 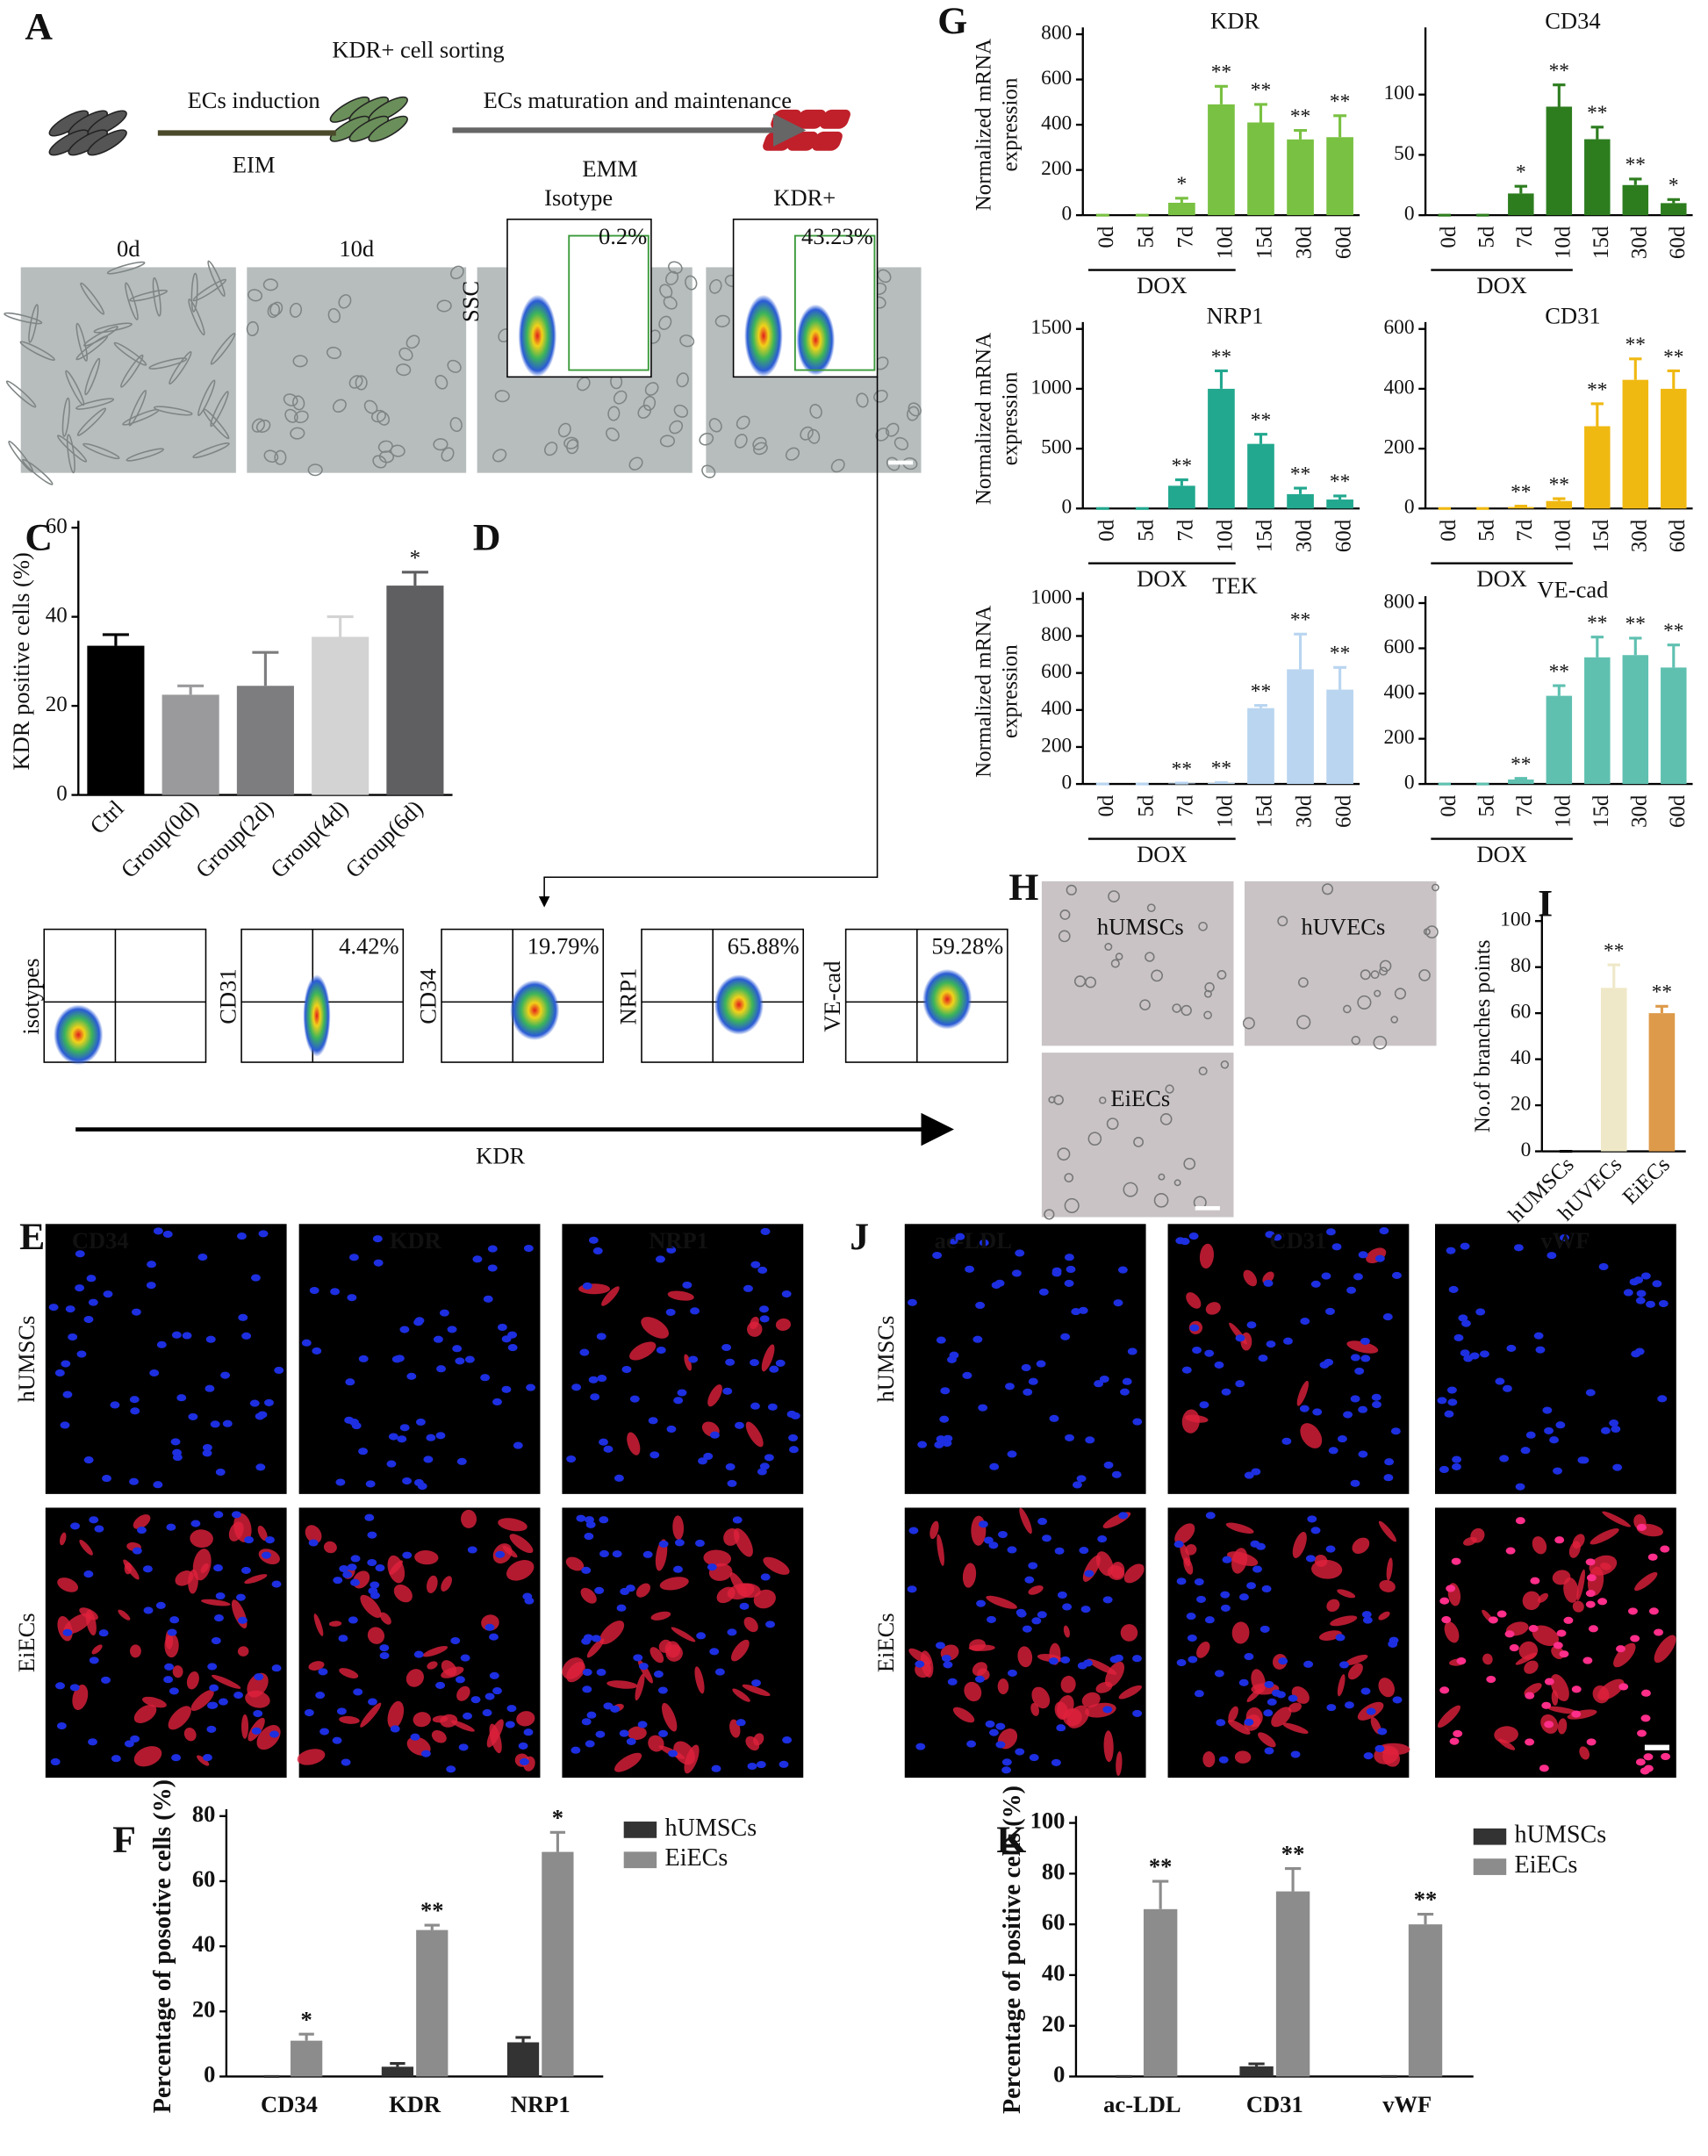 I want to click on y-tick-label: 800, so click(x=1056, y=634).